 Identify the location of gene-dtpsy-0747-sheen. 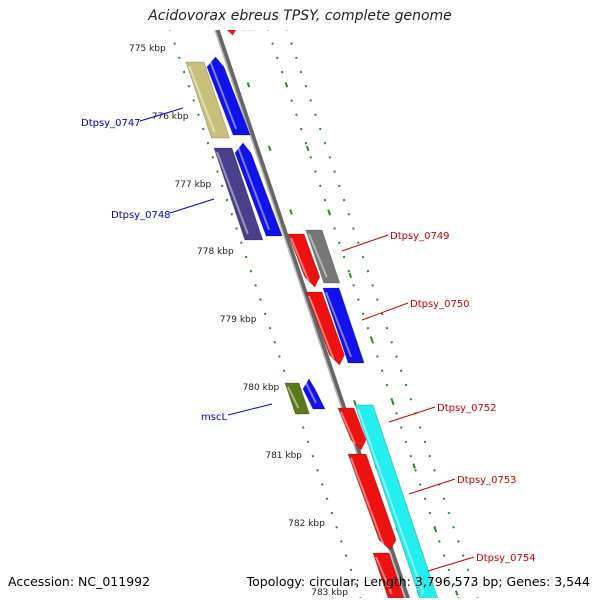
(202, 99).